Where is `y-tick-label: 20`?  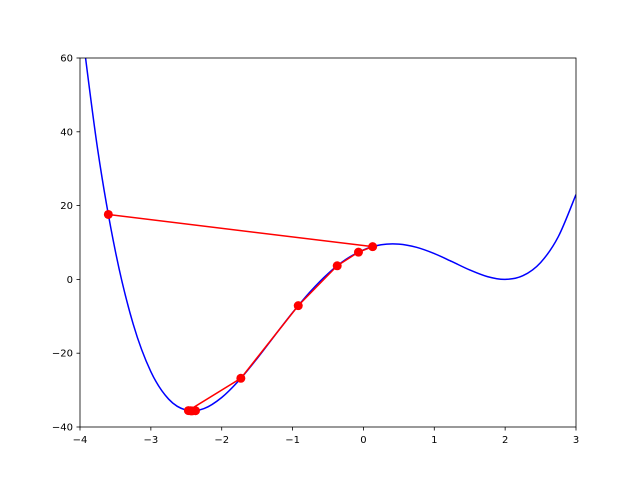 y-tick-label: 20 is located at coordinates (66, 206).